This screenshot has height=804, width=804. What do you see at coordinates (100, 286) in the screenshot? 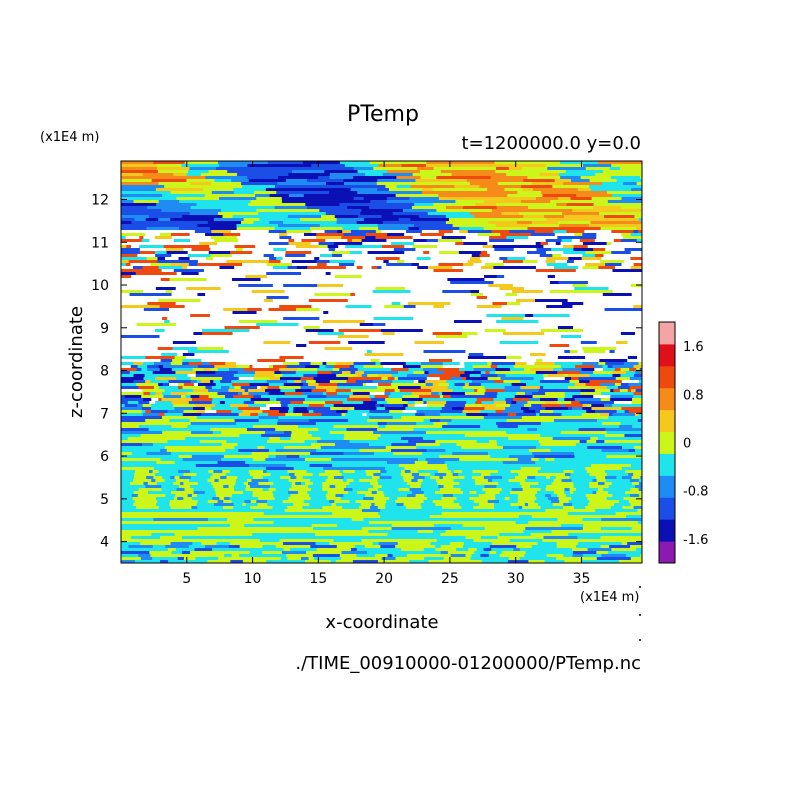
I see `y-tick-label: 10` at bounding box center [100, 286].